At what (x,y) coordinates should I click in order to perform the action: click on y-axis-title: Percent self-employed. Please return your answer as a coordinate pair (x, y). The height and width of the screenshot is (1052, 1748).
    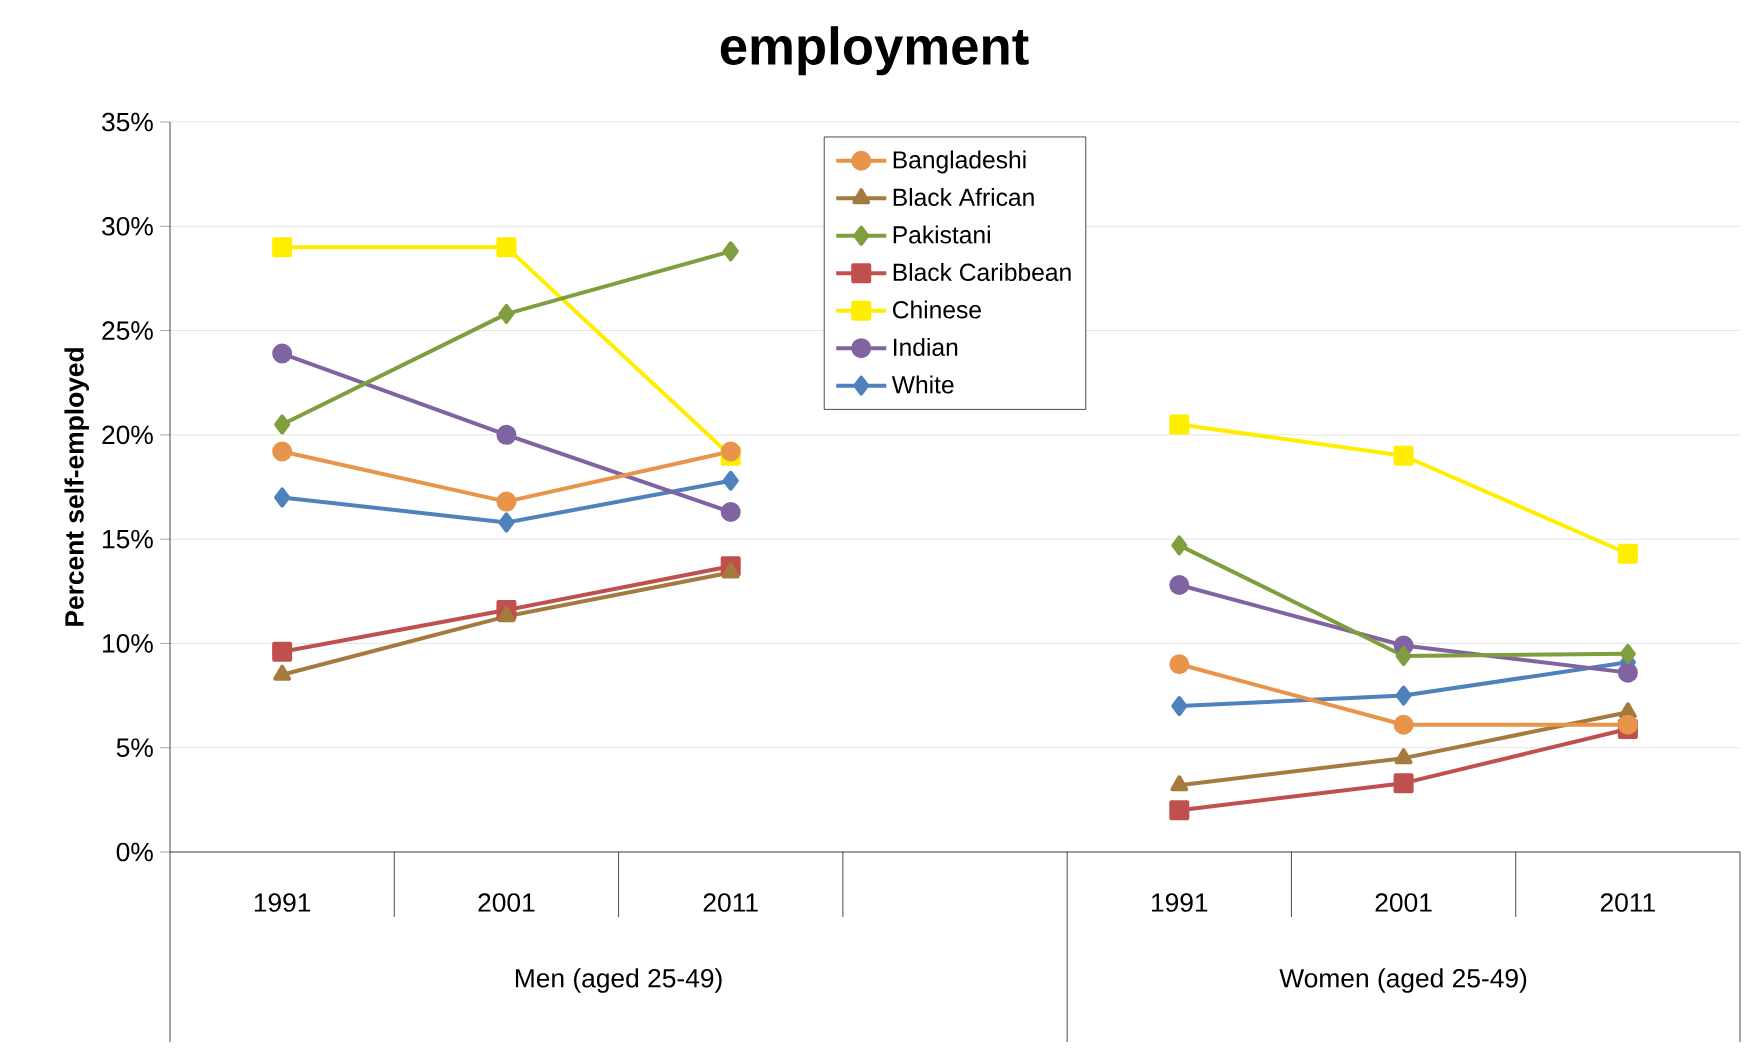
    Looking at the image, I should click on (76, 487).